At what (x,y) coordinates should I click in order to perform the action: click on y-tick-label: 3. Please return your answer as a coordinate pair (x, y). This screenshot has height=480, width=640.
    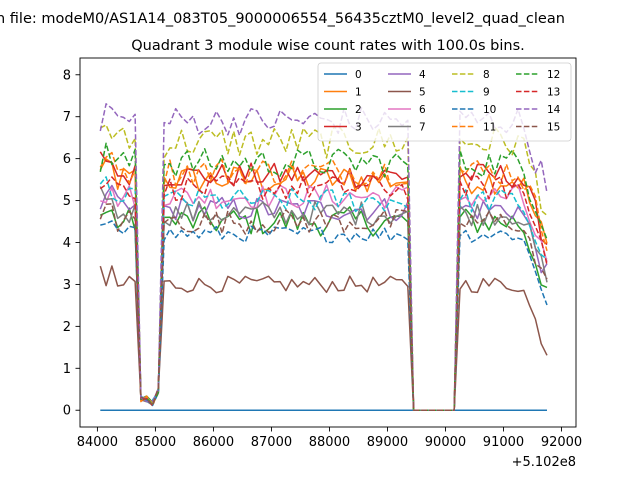
    Looking at the image, I should click on (67, 285).